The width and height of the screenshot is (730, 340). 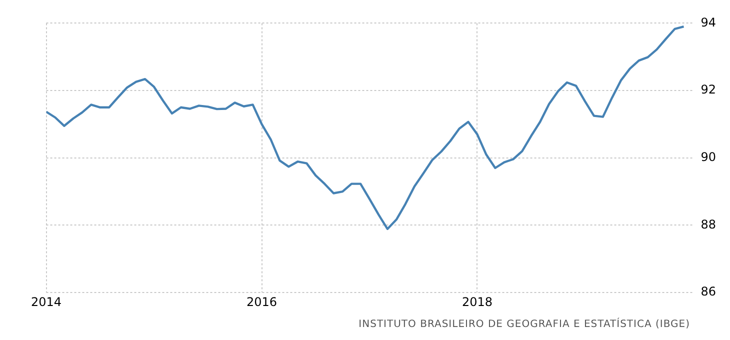 I want to click on y-tick-label: 90, so click(x=708, y=157).